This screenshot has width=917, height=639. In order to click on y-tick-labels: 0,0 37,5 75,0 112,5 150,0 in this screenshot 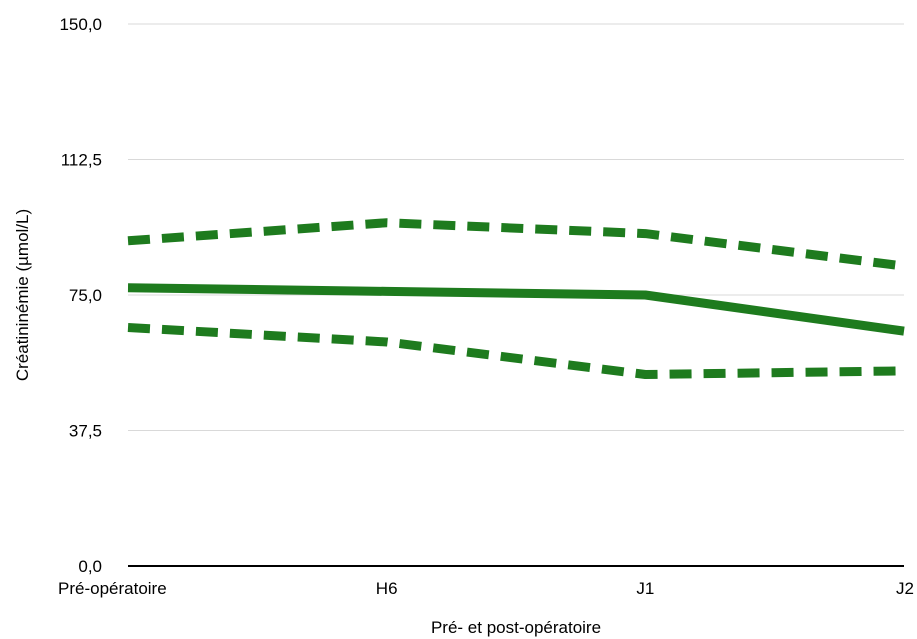, I will do `click(80, 295)`.